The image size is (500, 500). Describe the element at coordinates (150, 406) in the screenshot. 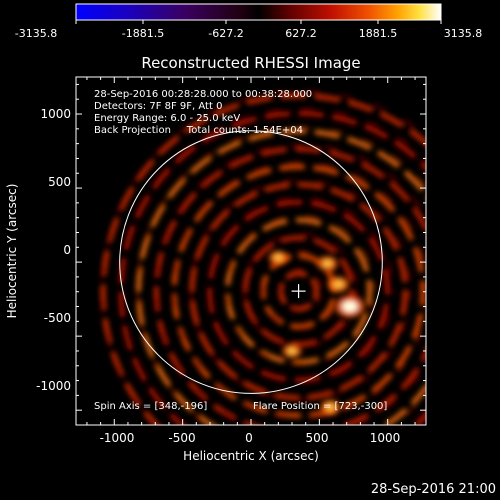

I see `spin-axis-label: Spin Axis = [348,-196]` at that location.